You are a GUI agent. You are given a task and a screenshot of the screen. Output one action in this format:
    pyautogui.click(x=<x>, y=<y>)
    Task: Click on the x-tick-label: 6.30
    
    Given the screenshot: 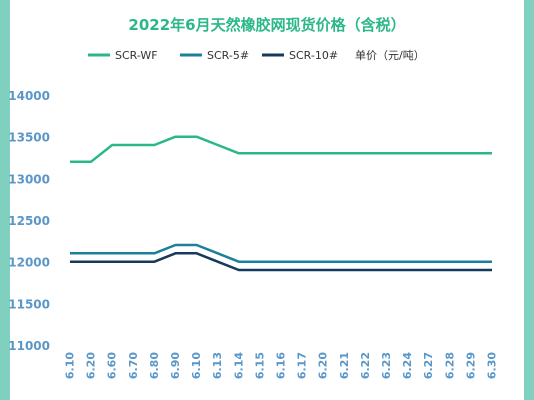 What is the action you would take?
    pyautogui.click(x=492, y=365)
    